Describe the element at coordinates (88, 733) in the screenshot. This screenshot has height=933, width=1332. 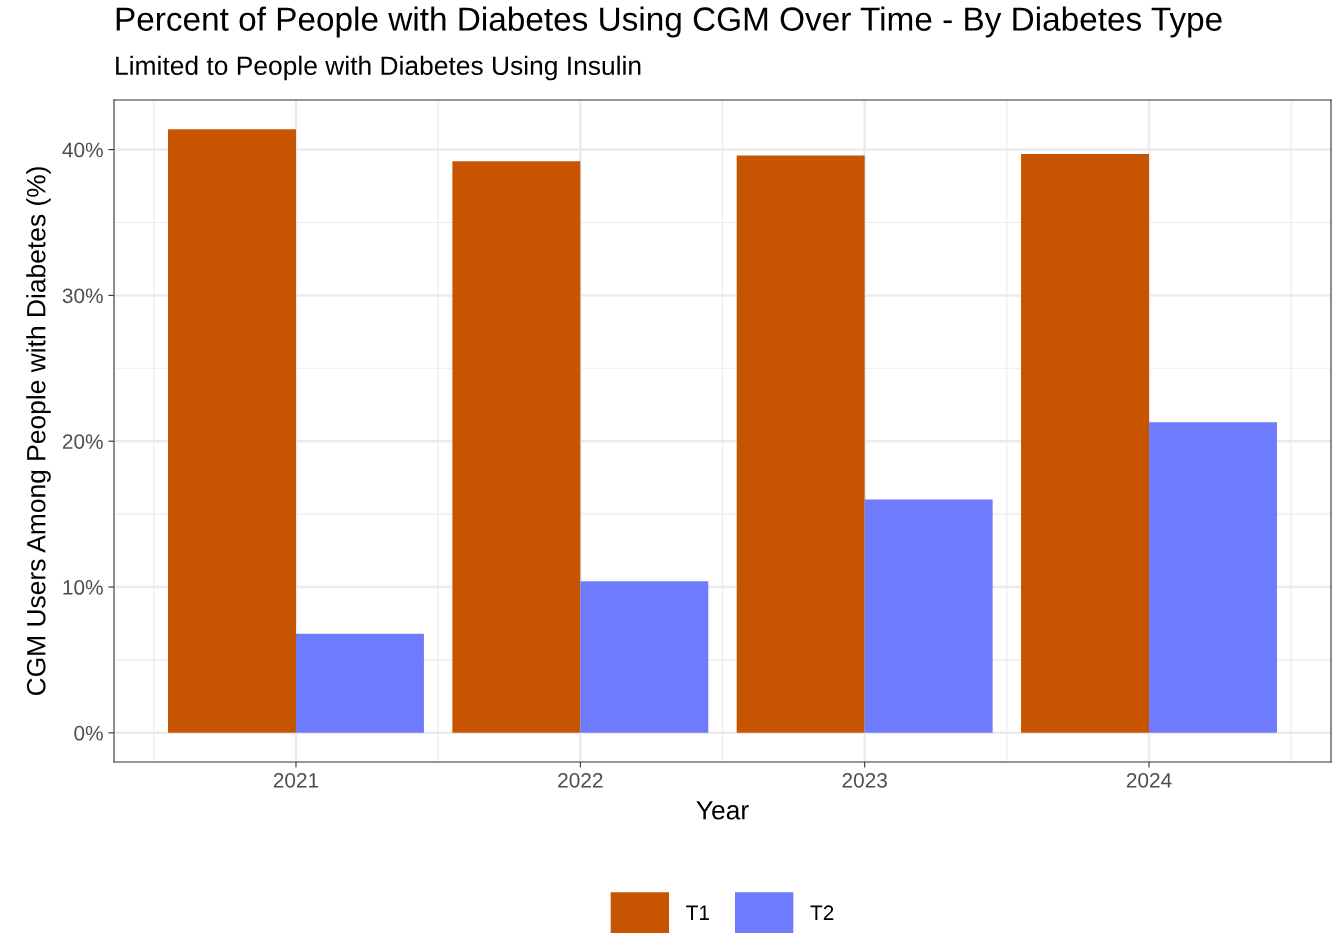
I see `y-tick-label: 0%` at that location.